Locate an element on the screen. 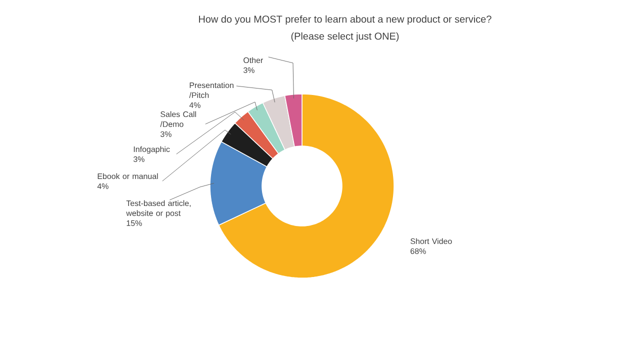  chart-subtitle: (Please select just ONE) is located at coordinates (345, 37).